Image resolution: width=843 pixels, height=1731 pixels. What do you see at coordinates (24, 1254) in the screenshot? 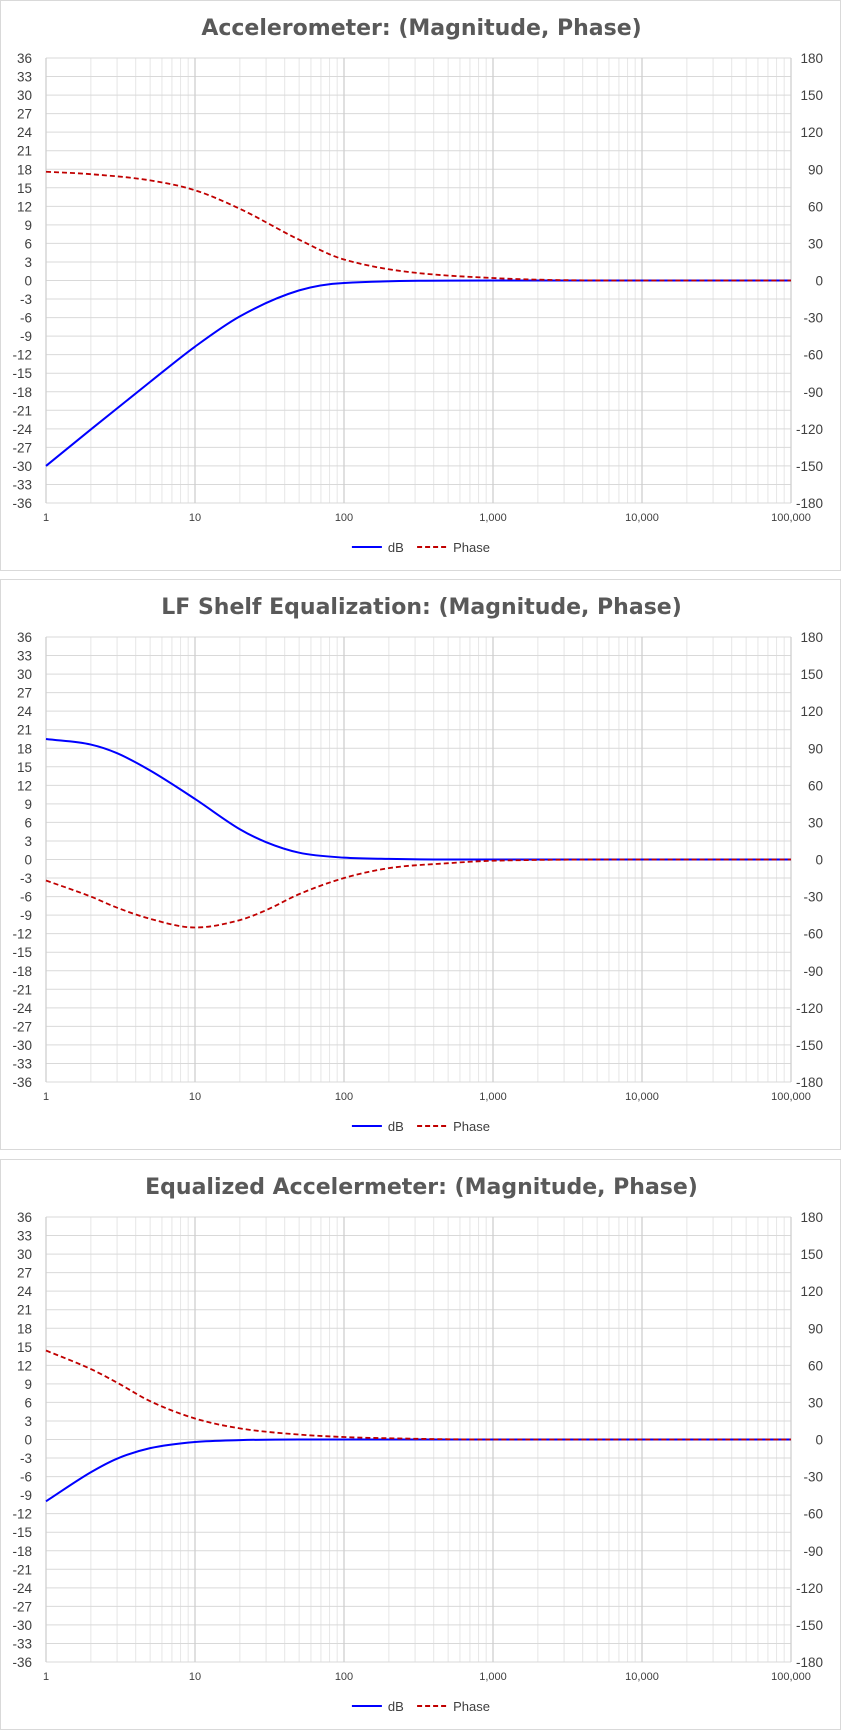
I see `y-tick-label: 30` at bounding box center [24, 1254].